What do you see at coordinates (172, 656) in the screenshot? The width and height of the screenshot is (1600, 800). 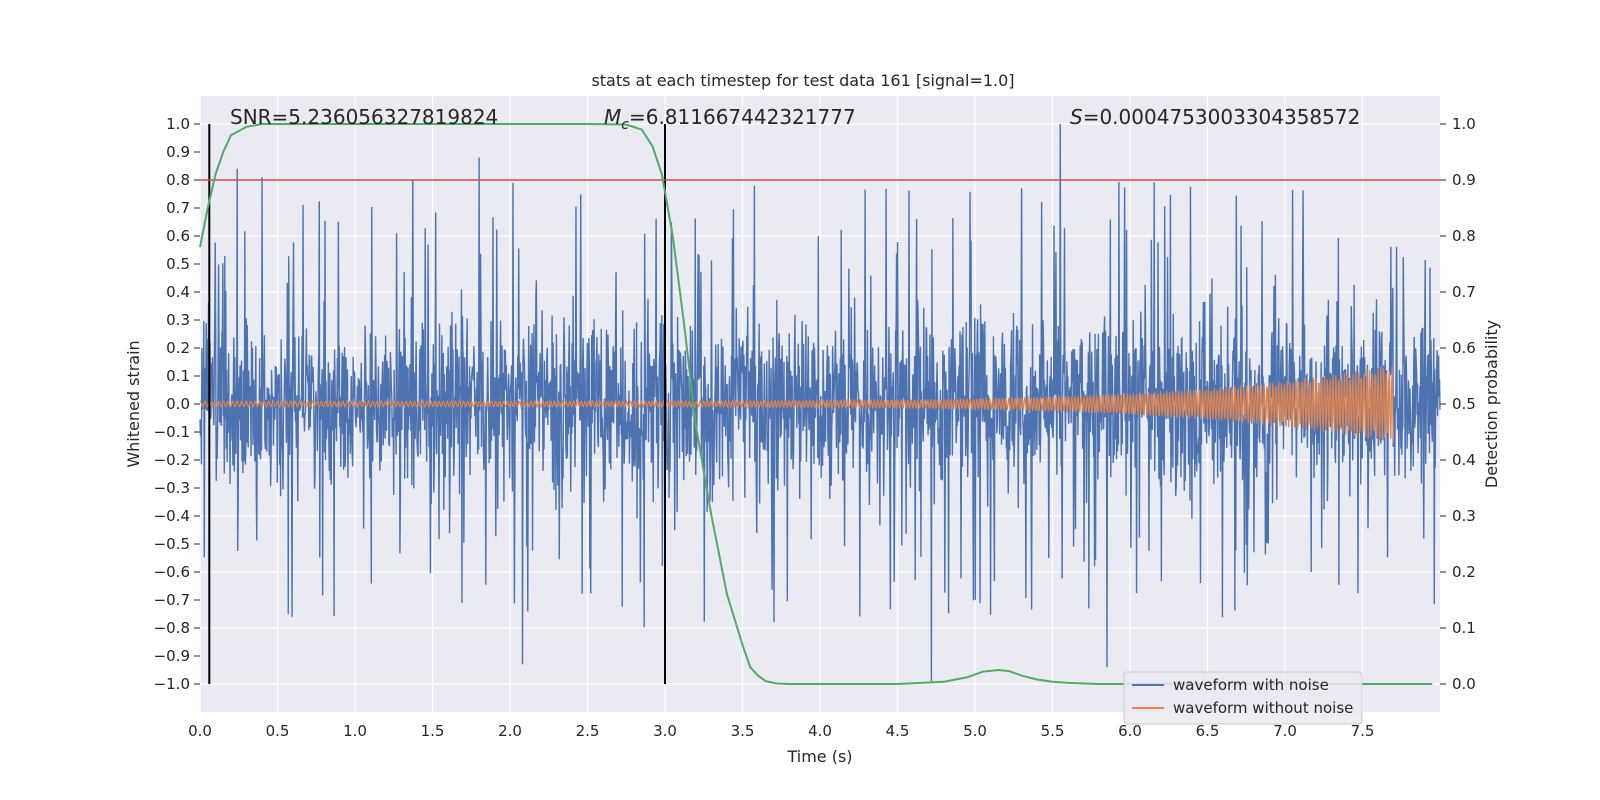 I see `y-tick-label: −0.9` at bounding box center [172, 656].